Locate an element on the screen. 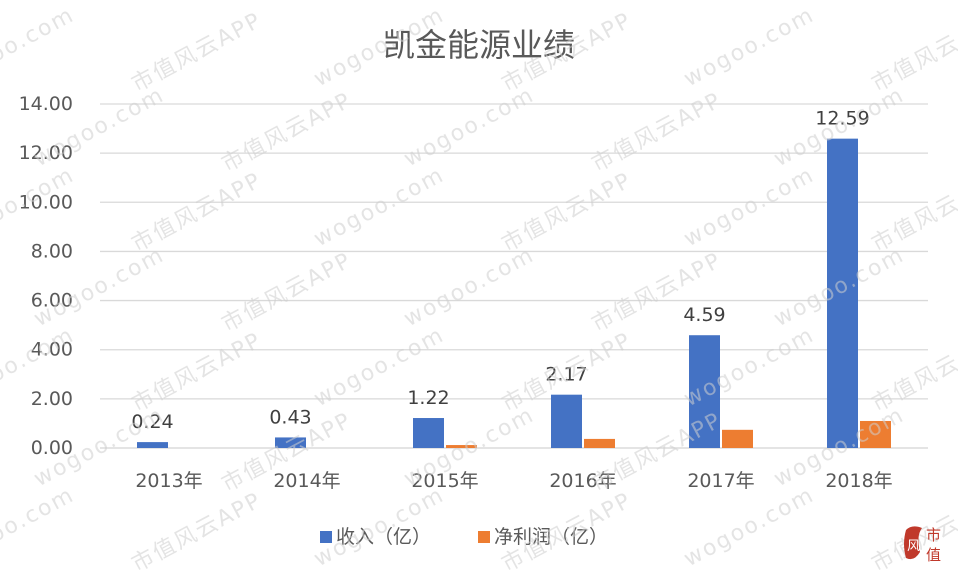 The image size is (958, 578). legend: 收入（亿） 净利润（亿） is located at coordinates (464, 537).